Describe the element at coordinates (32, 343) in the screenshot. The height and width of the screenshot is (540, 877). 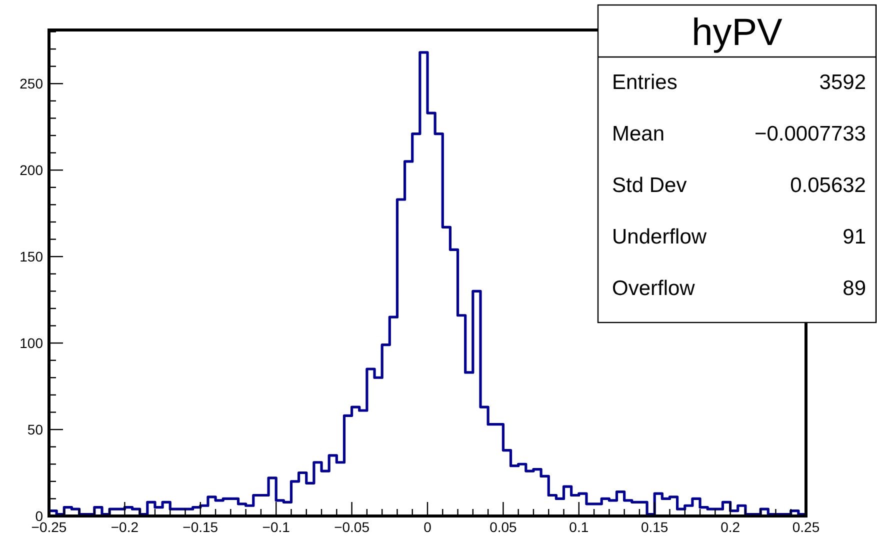
I see `y-tick-label: 100` at that location.